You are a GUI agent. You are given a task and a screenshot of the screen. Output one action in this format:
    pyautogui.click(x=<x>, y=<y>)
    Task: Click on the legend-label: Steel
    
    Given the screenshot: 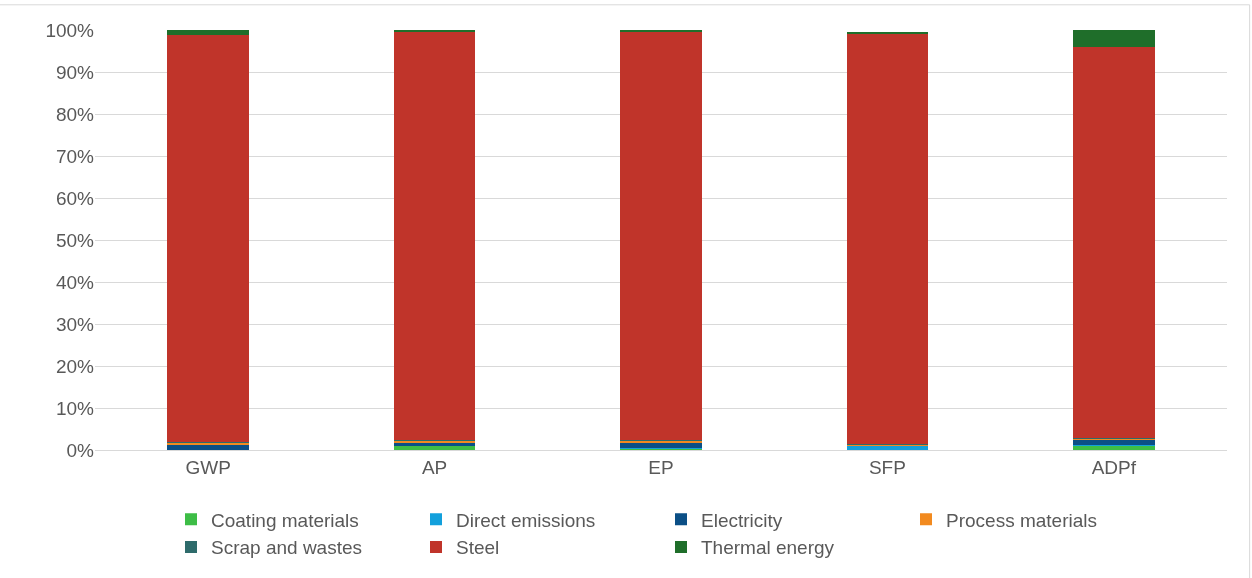 What is the action you would take?
    pyautogui.click(x=478, y=548)
    